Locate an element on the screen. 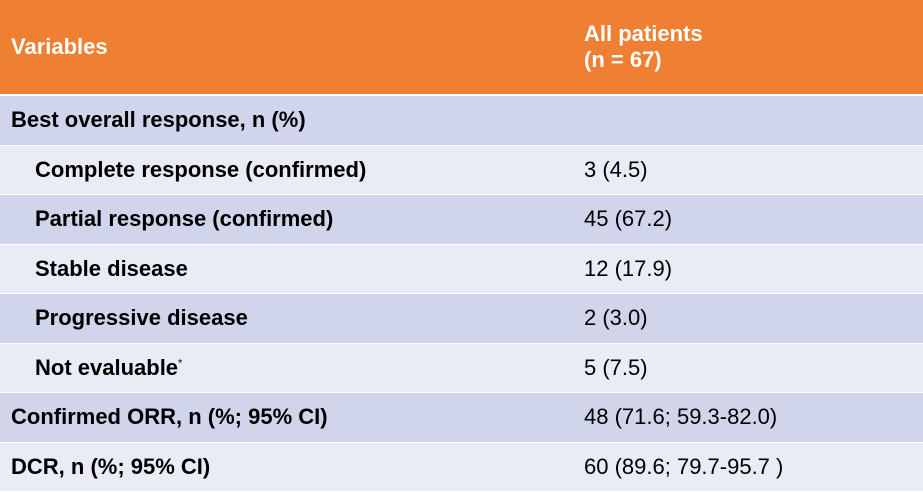 The image size is (923, 492). row-label: Confirmed ORR, n (%; 95% CI) is located at coordinates (169, 417).